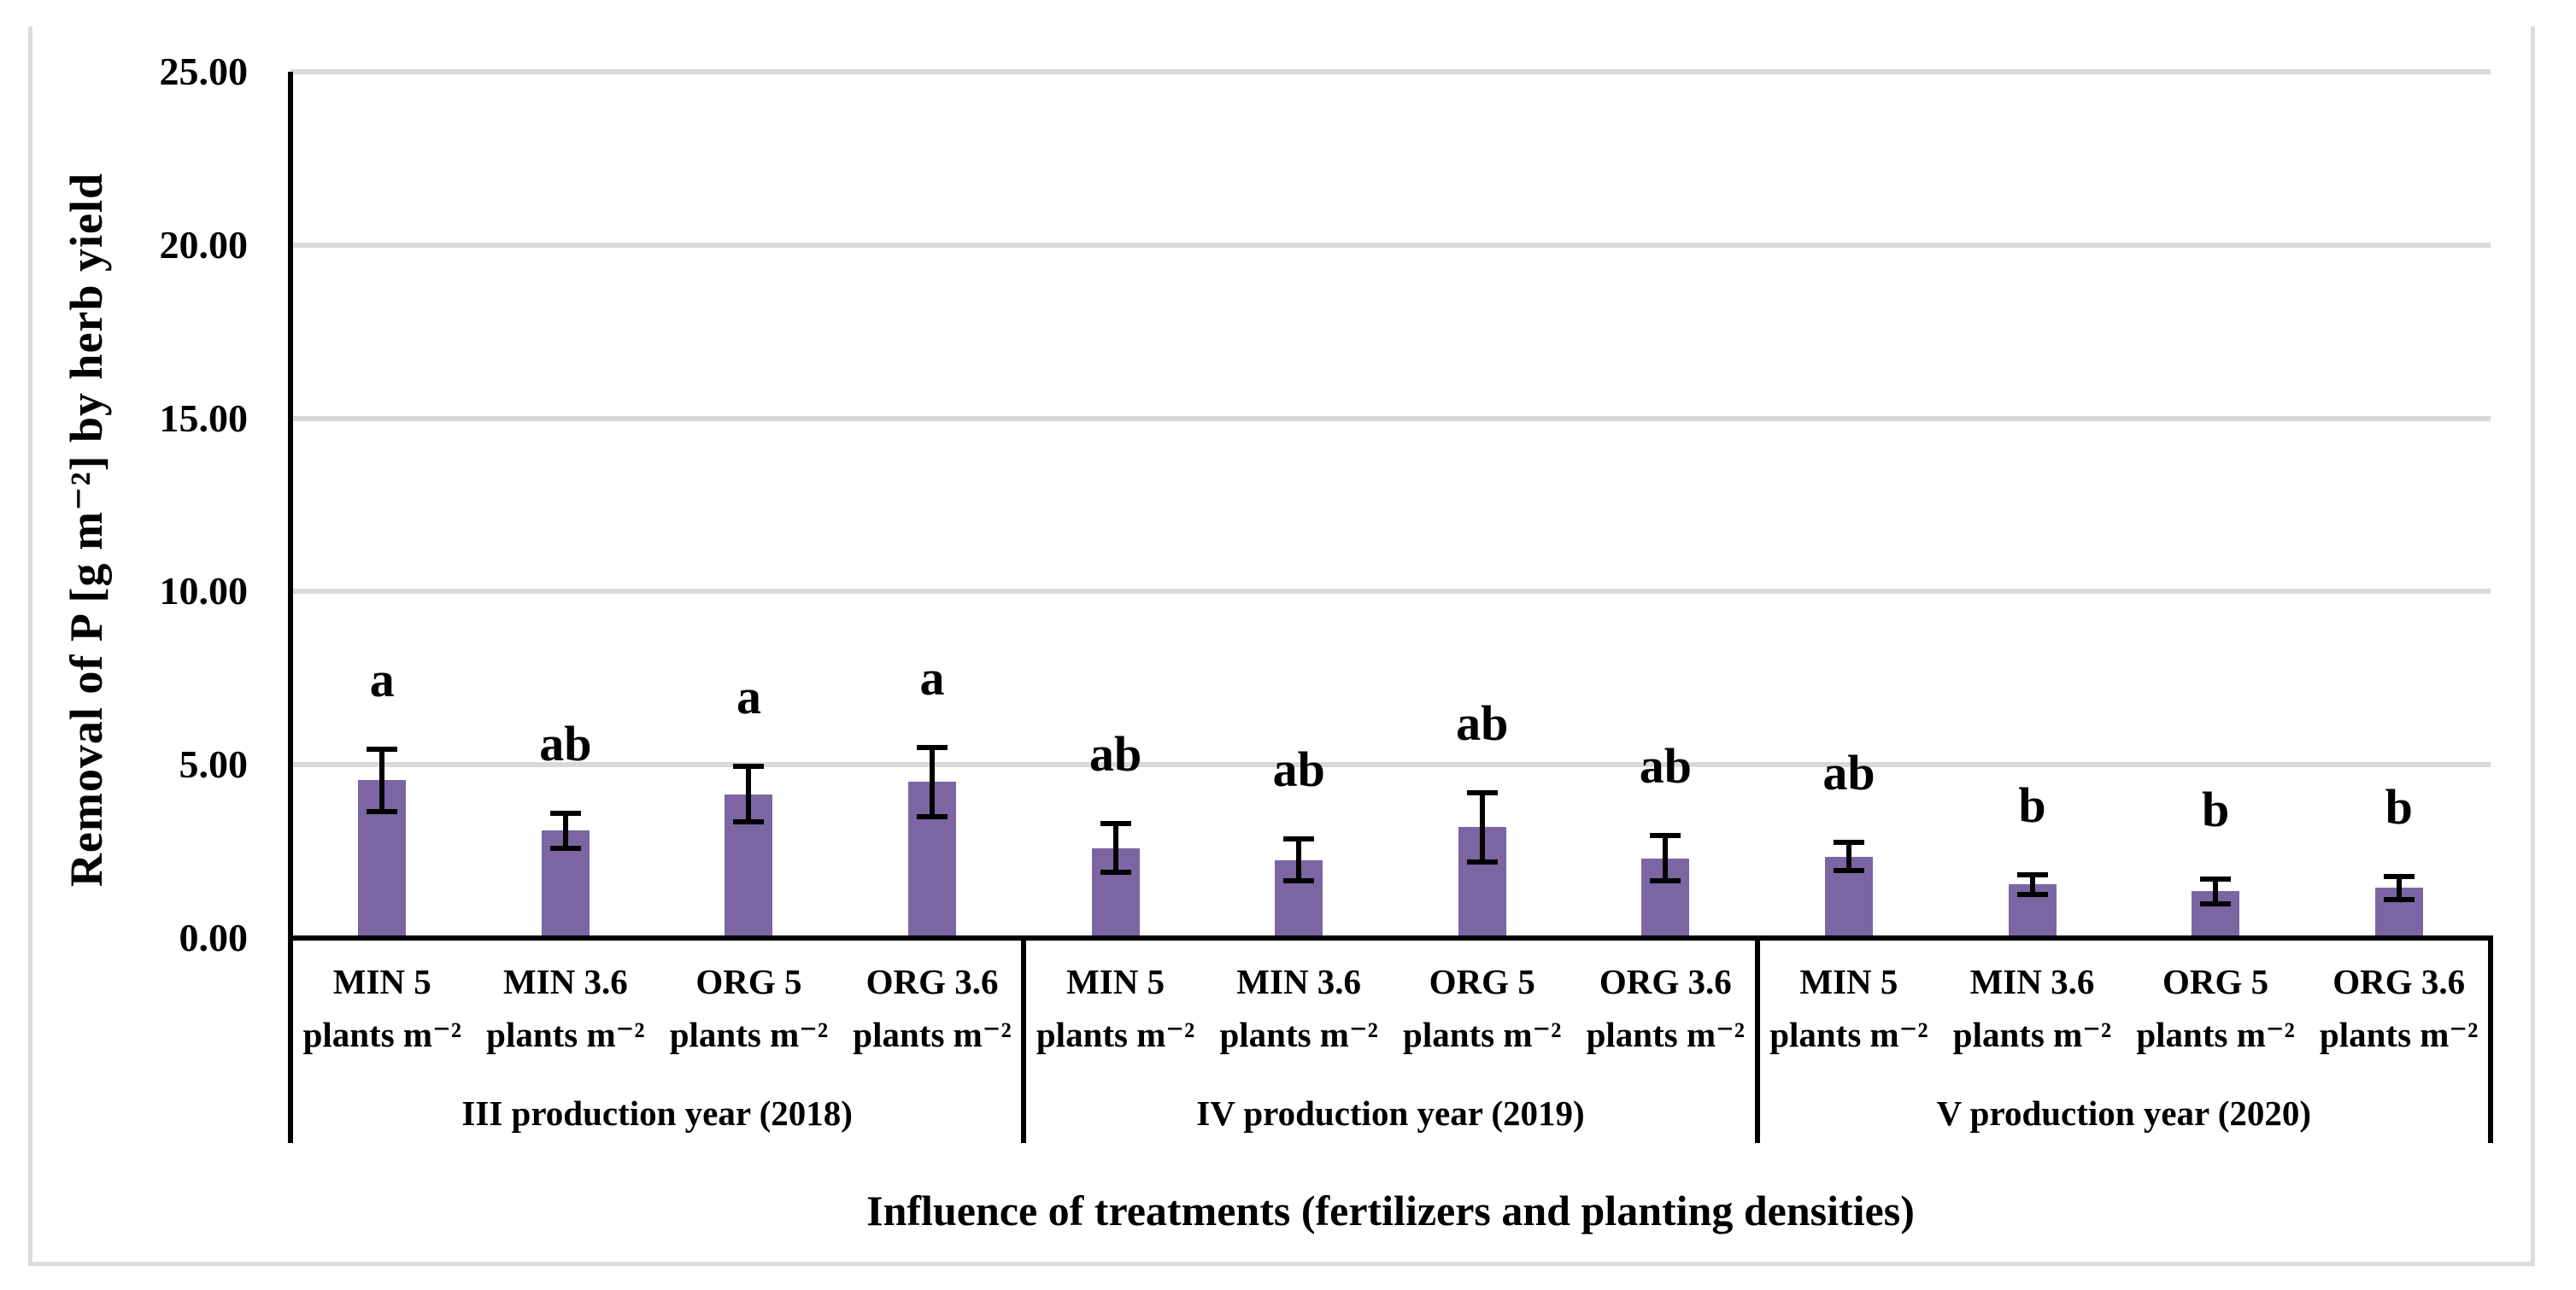  Describe the element at coordinates (1848, 773) in the screenshot. I see `significance-letter-2020-min-5: ab` at that location.